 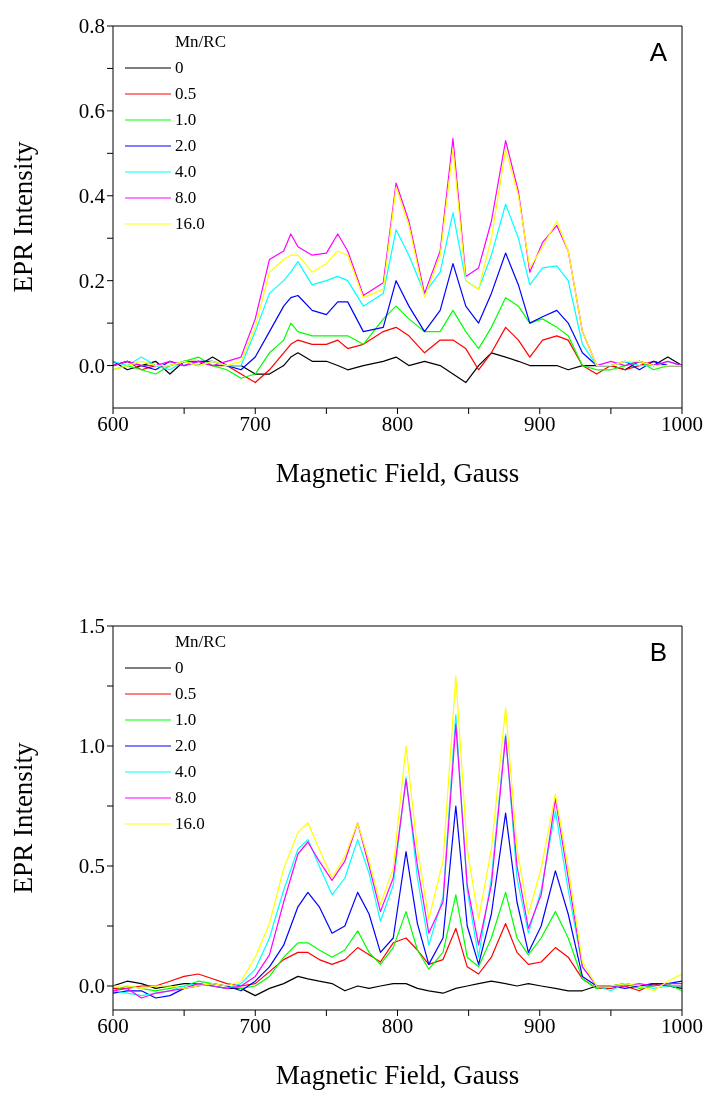 What do you see at coordinates (91, 281) in the screenshot?
I see `y-tick-label: 0.2` at bounding box center [91, 281].